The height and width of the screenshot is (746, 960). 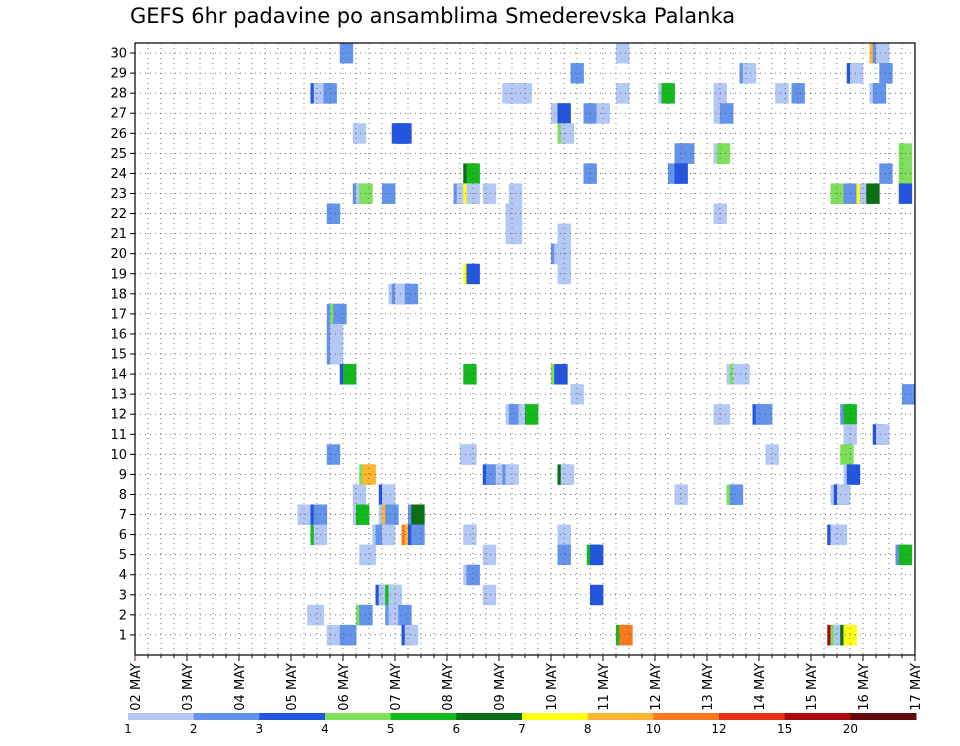 What do you see at coordinates (118, 194) in the screenshot?
I see `y-tick-label: 23` at bounding box center [118, 194].